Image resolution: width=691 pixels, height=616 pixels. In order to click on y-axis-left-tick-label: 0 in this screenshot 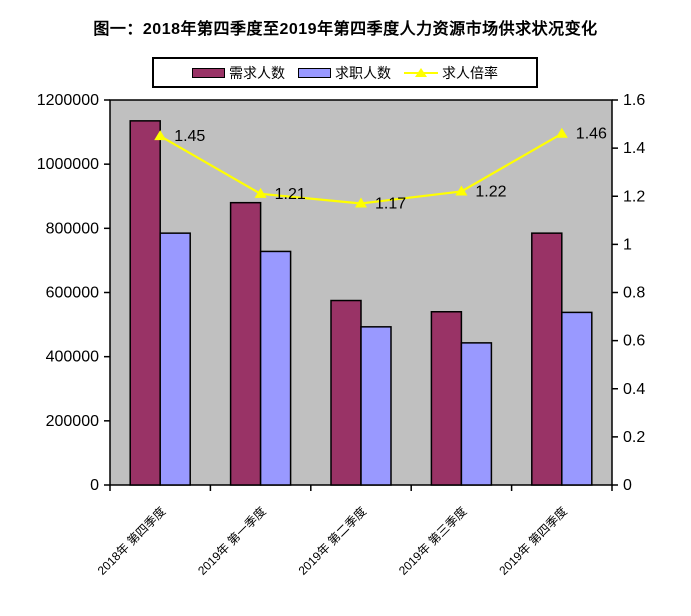, I will do `click(94, 485)`.